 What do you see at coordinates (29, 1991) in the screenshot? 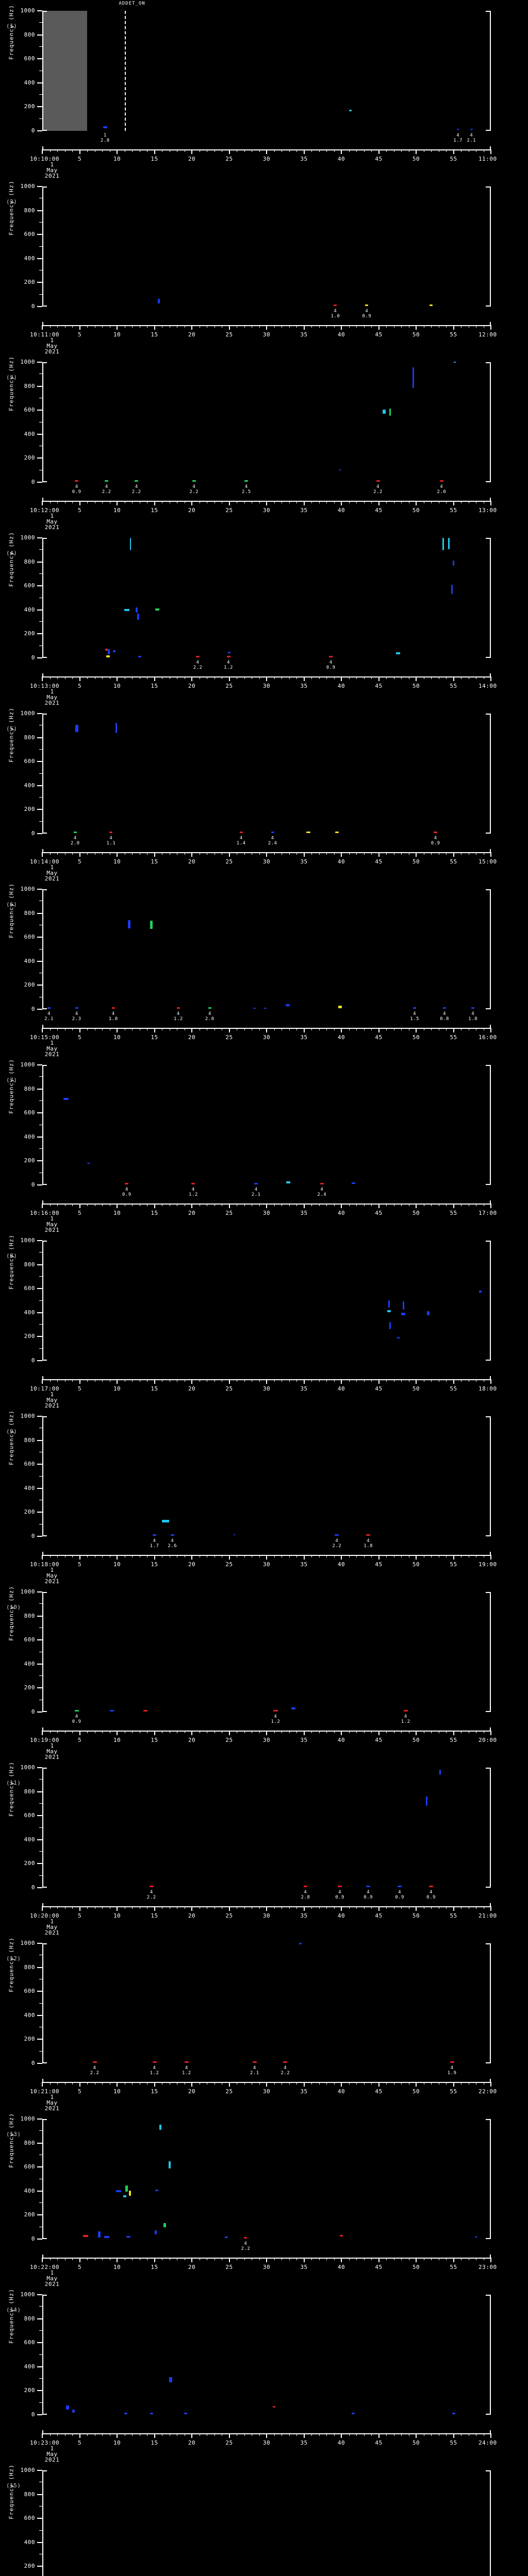
I see `y-axis-tick-label: 600` at bounding box center [29, 1991].